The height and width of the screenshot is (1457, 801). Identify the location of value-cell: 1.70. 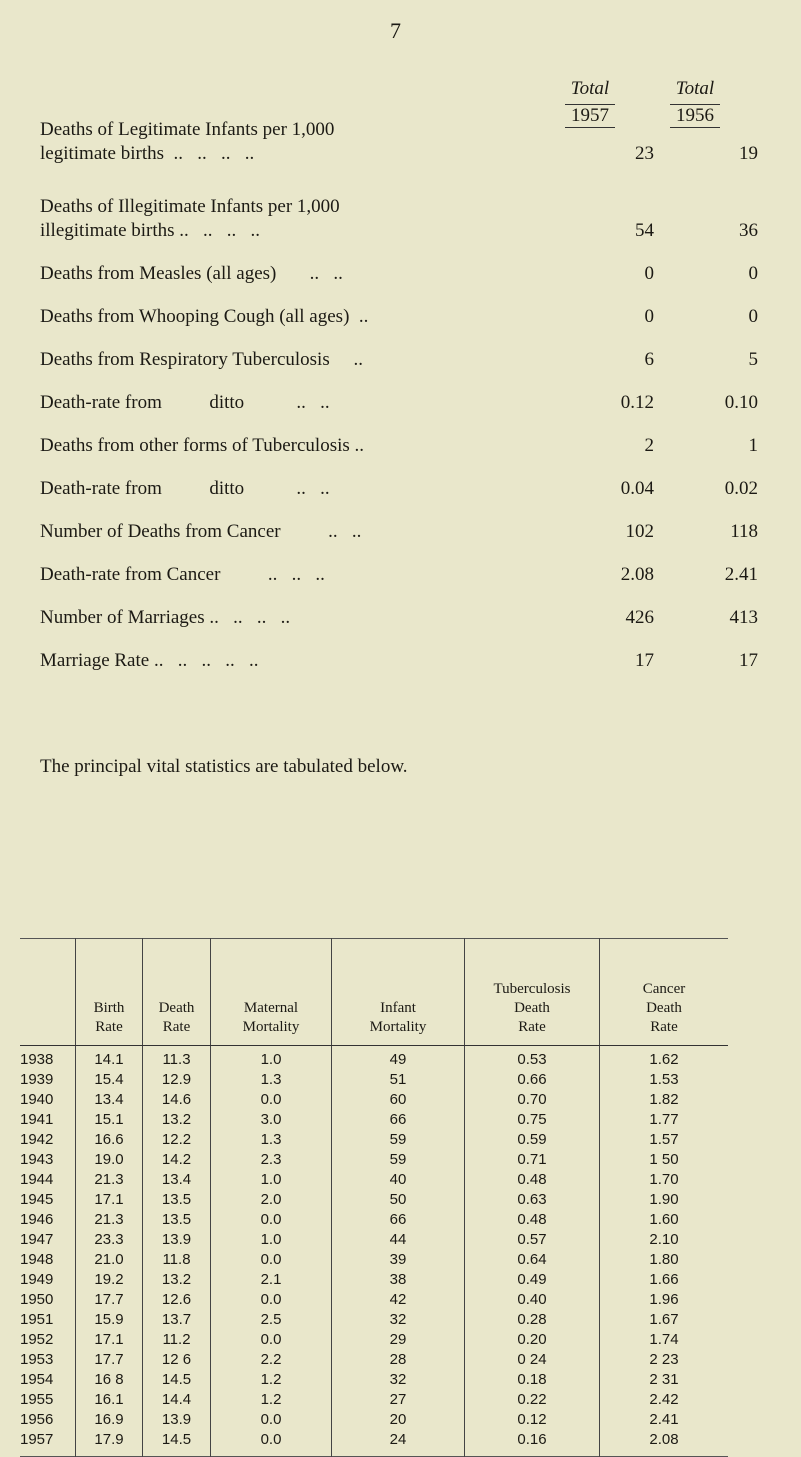
(663, 1180).